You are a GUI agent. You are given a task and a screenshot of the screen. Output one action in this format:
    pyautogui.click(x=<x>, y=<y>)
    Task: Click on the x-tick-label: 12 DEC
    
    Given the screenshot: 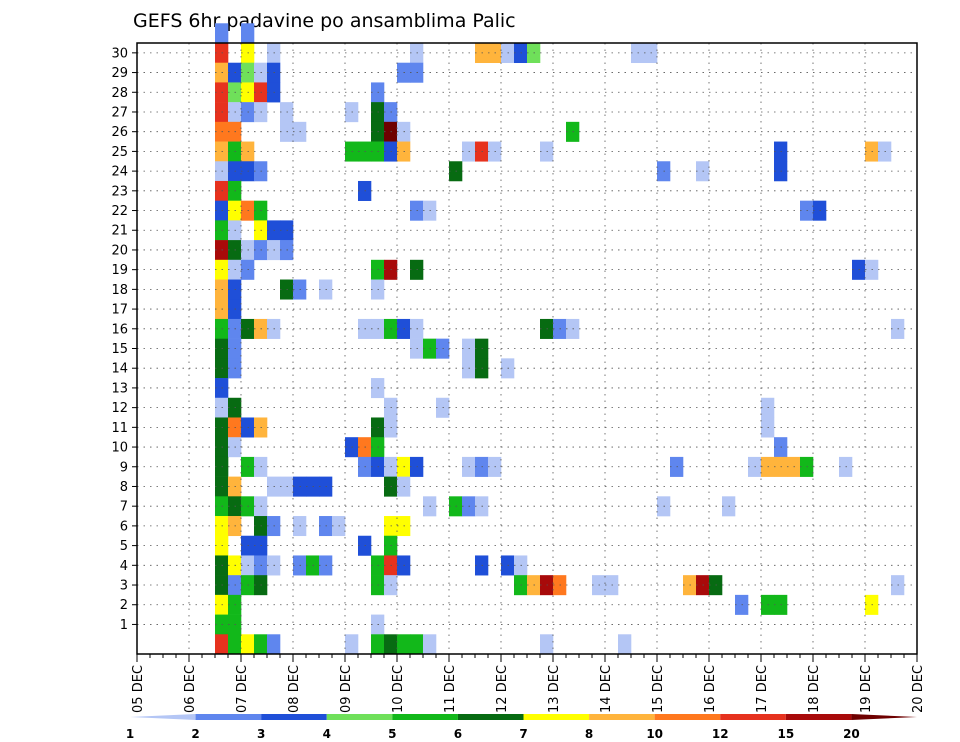 What is the action you would take?
    pyautogui.click(x=502, y=689)
    